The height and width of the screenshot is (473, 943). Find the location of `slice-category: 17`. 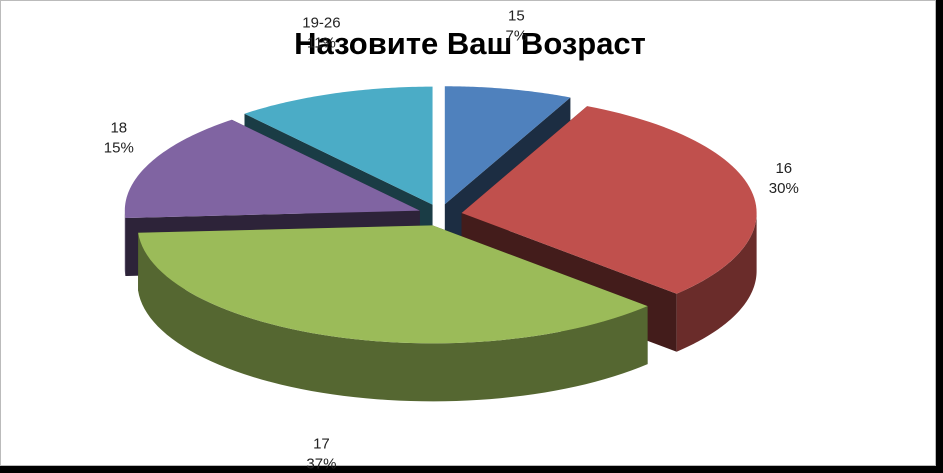

slice-category: 17 is located at coordinates (321, 444).